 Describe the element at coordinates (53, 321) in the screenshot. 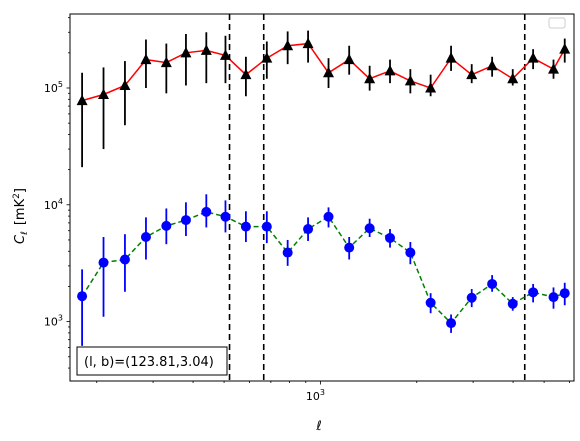

I see `y-tick-label: 10³` at that location.